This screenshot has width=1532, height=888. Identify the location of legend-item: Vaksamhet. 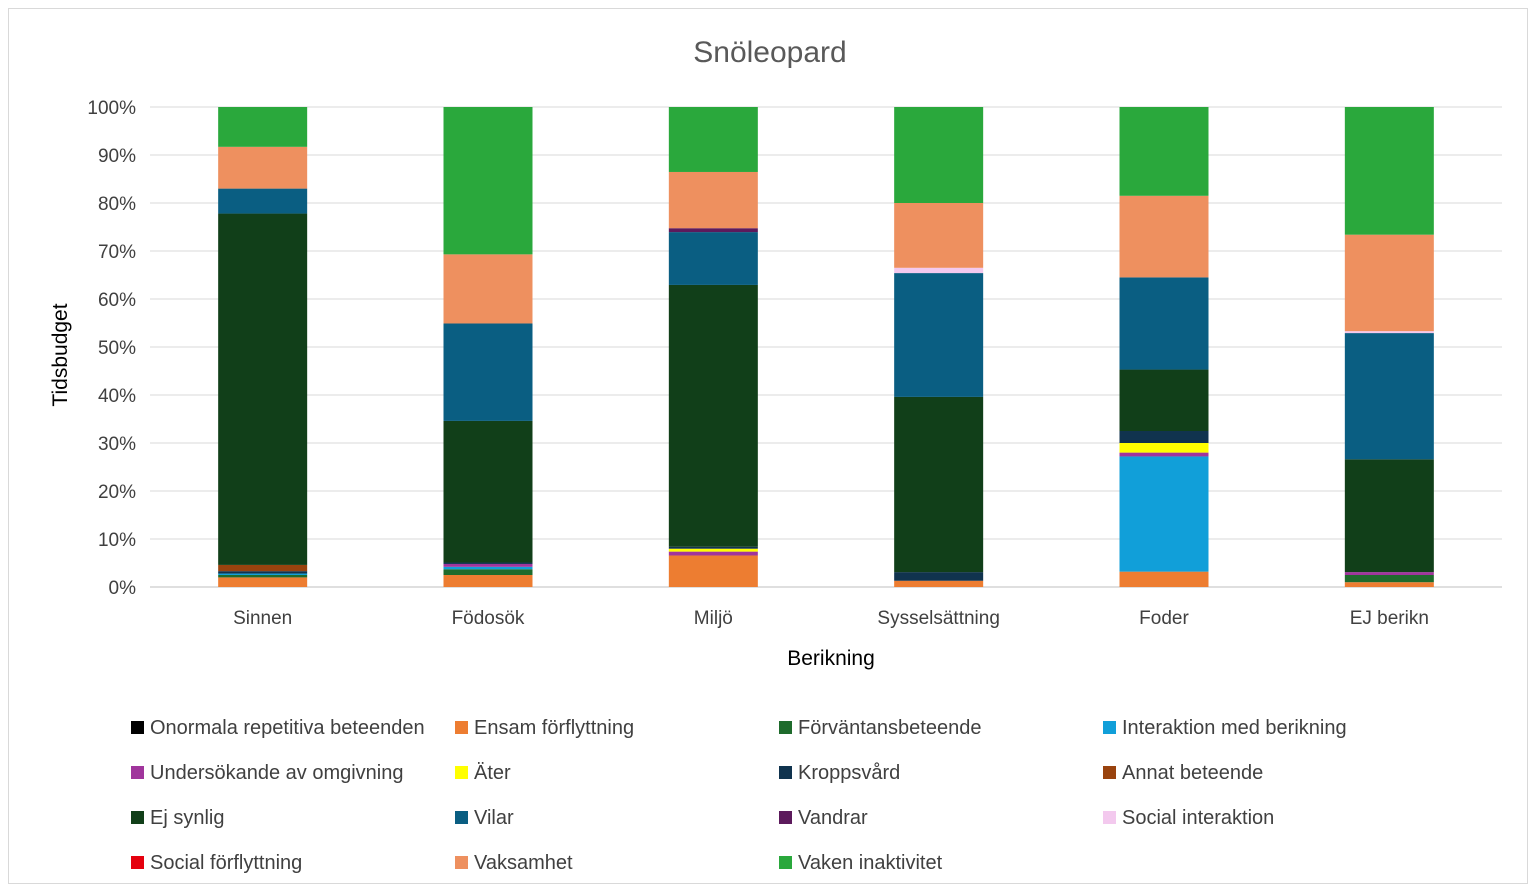
(514, 863).